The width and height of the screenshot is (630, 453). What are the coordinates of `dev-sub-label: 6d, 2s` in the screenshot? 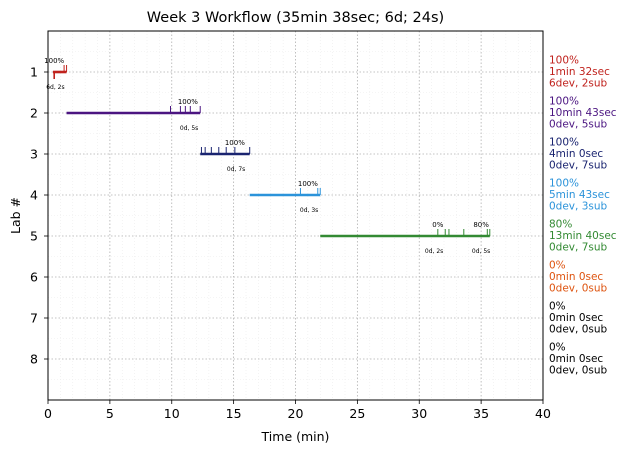 It's located at (55, 87).